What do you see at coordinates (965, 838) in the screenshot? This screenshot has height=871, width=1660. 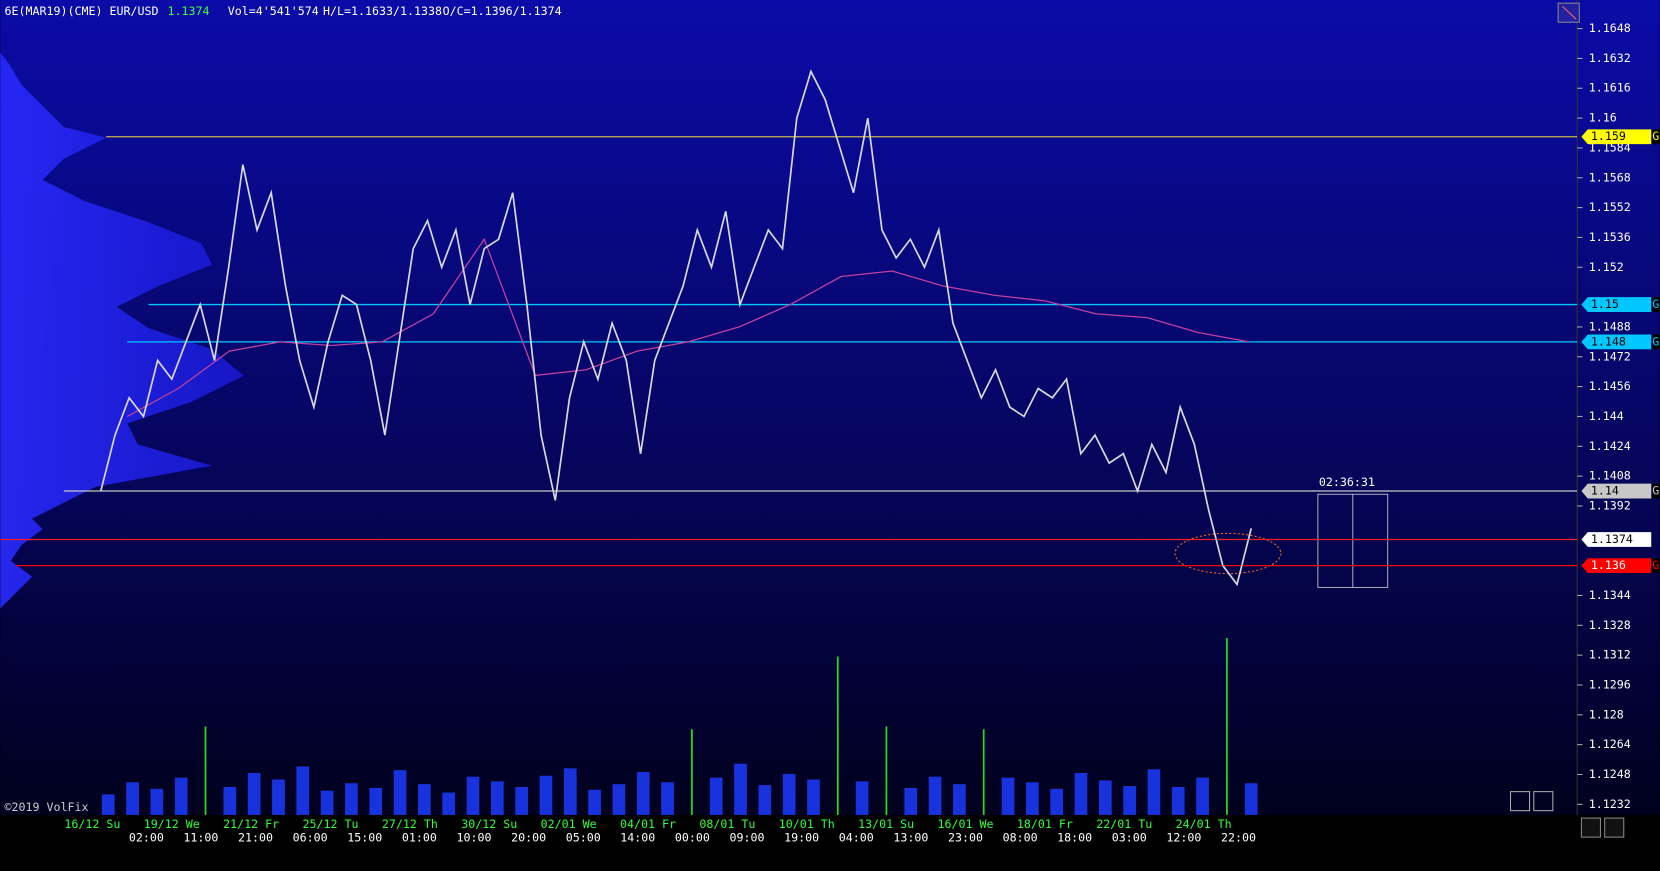 I see `time-label: 23:00` at bounding box center [965, 838].